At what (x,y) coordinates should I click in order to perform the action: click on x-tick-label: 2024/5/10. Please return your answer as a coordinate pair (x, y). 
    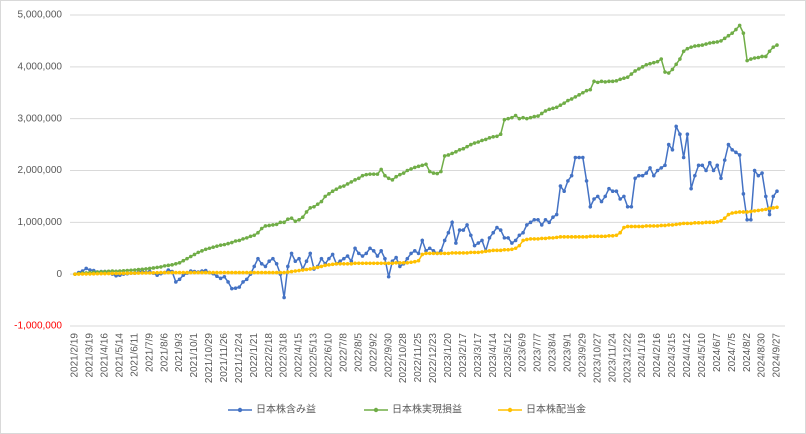
    Looking at the image, I should click on (702, 355).